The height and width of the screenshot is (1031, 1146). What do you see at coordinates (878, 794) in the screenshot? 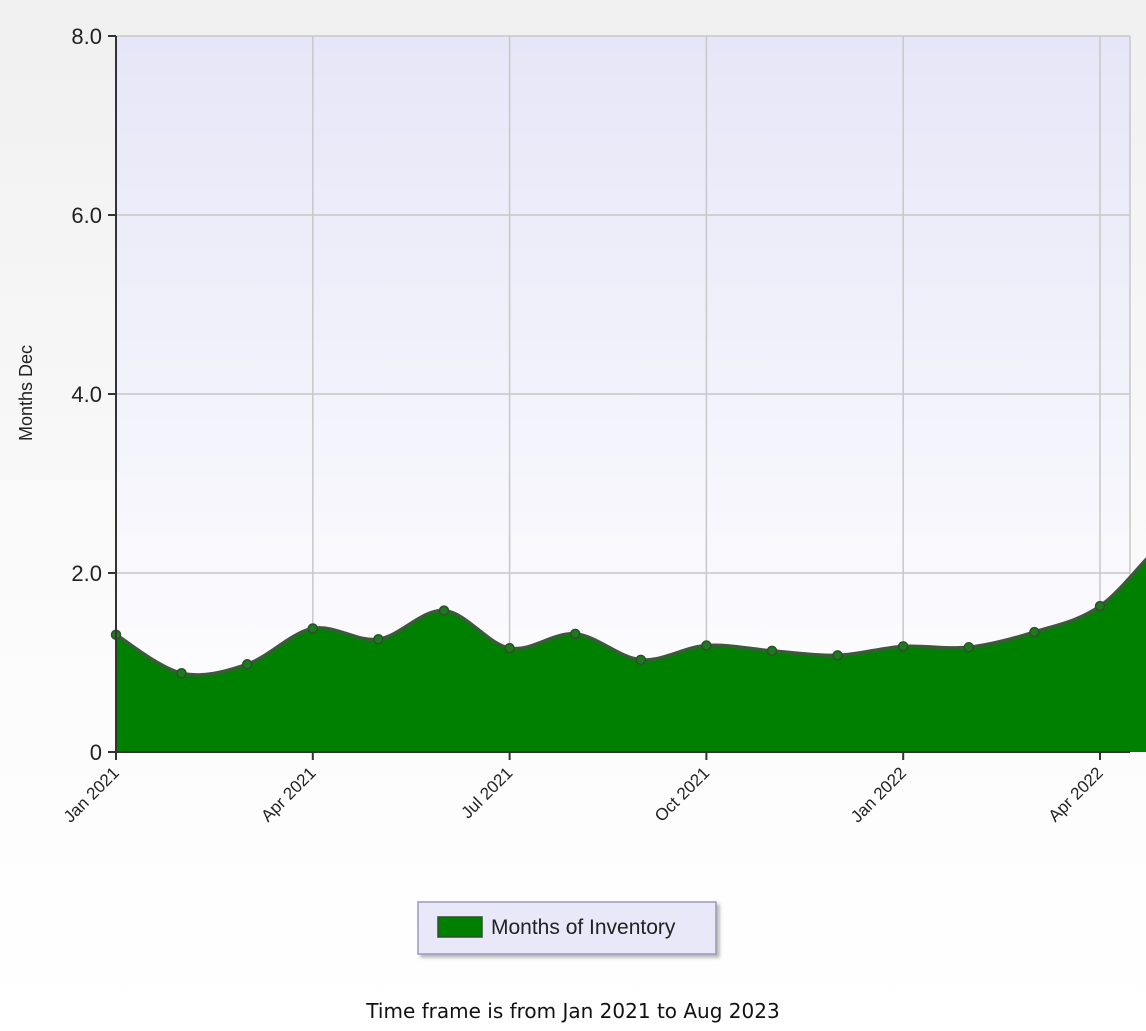
I see `x-tick-label: Jan 2022` at bounding box center [878, 794].